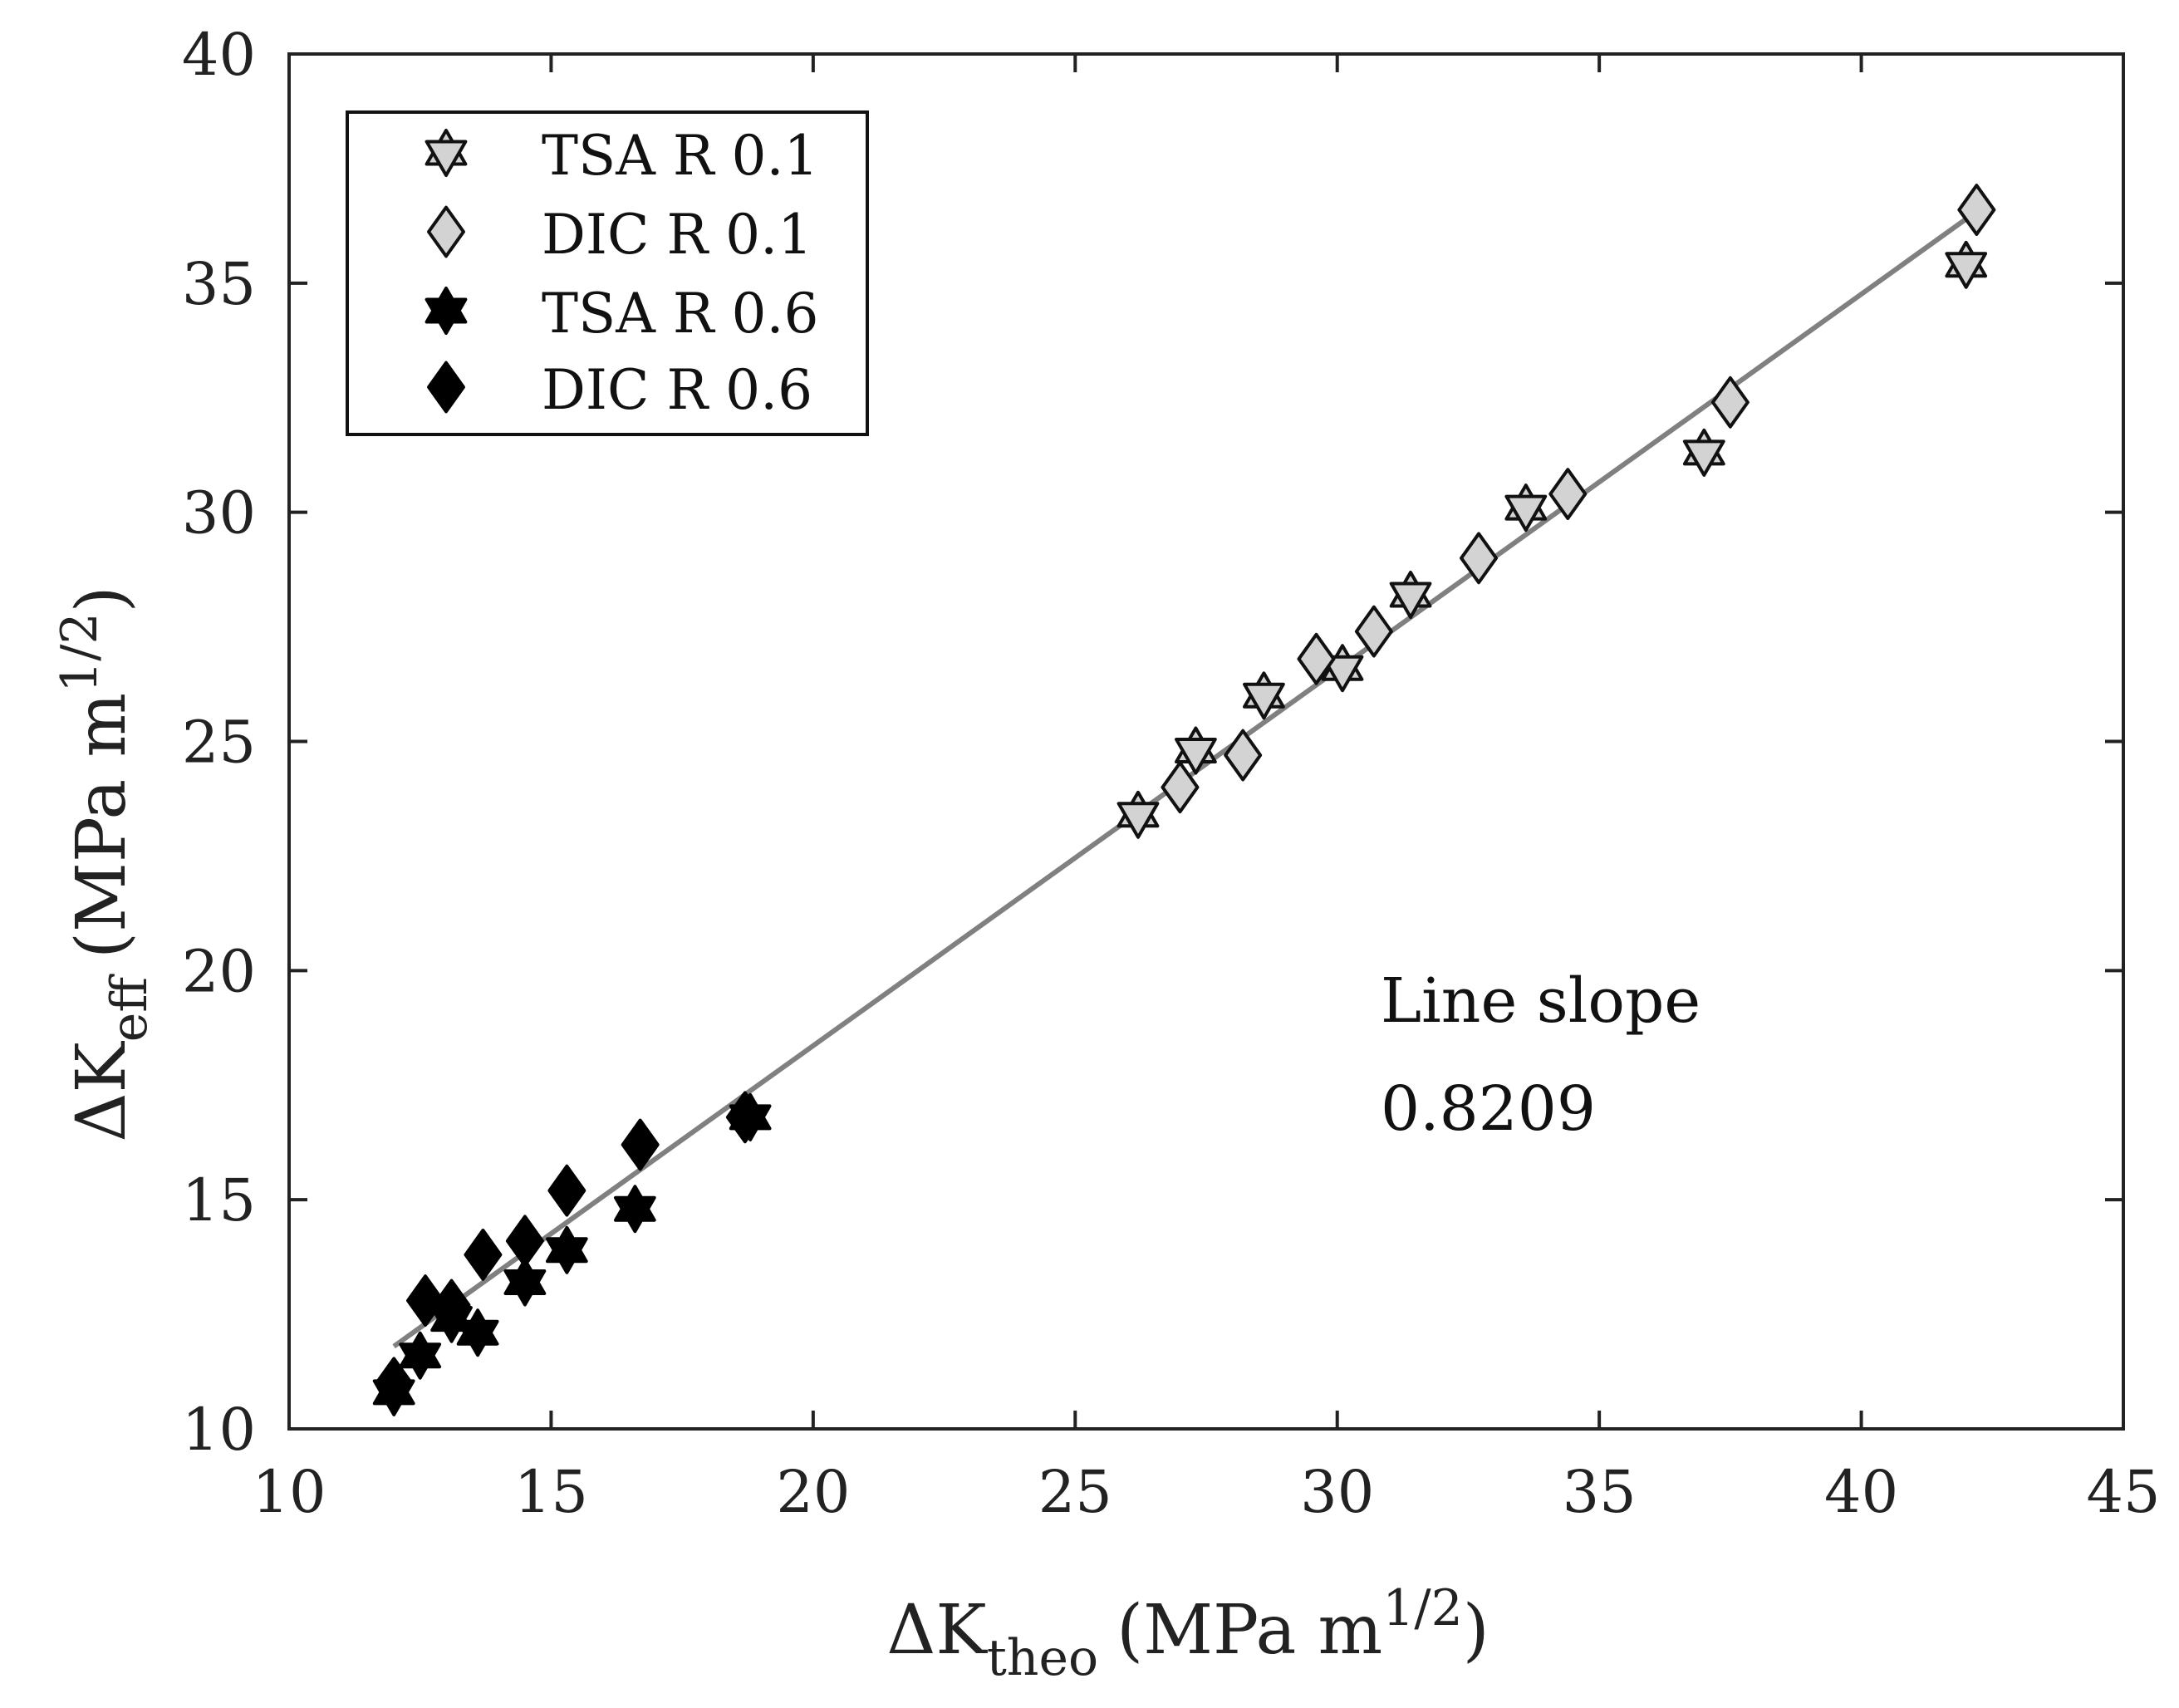 The image size is (2179, 1708). I want to click on legend-marker-dic-r-0-1-shape, so click(446, 232).